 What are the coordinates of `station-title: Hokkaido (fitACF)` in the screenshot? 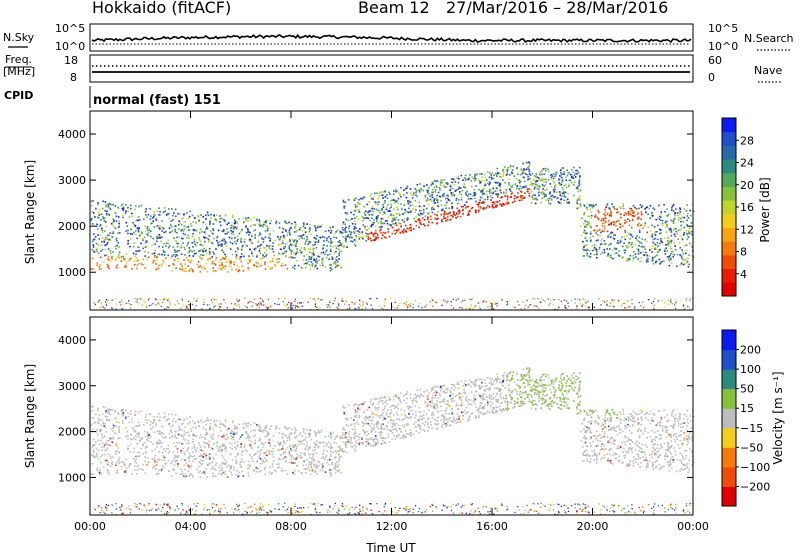 It's located at (161, 8).